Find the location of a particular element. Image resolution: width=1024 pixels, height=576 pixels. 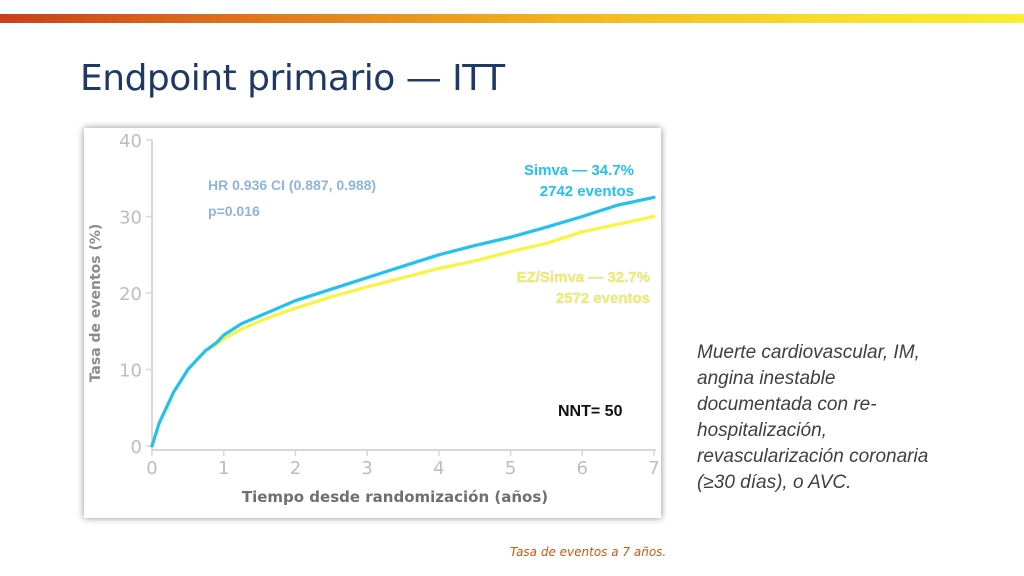

slide-title: Endpoint primario — ITT is located at coordinates (292, 78).